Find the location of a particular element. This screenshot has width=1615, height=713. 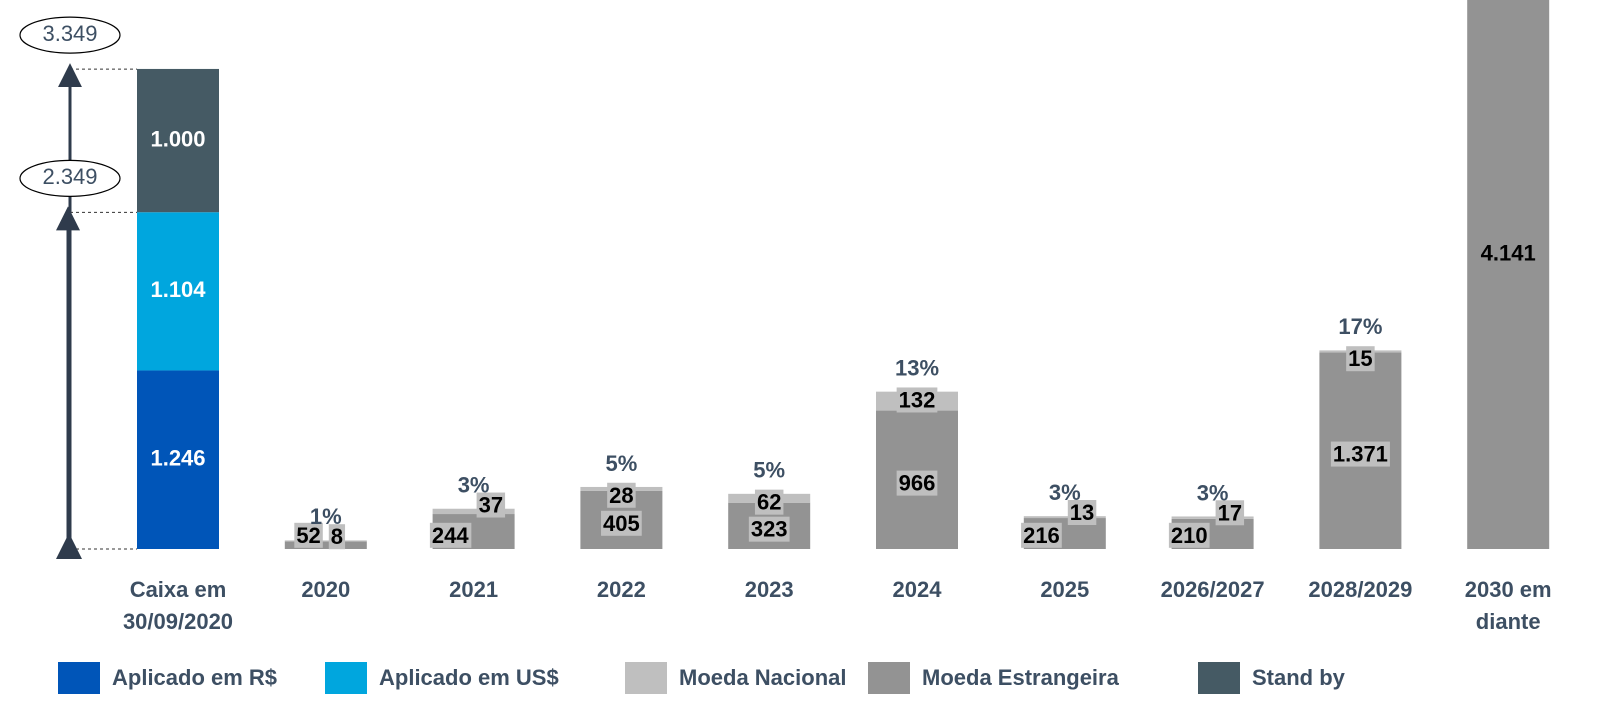

segment-label: 323 is located at coordinates (769, 529).